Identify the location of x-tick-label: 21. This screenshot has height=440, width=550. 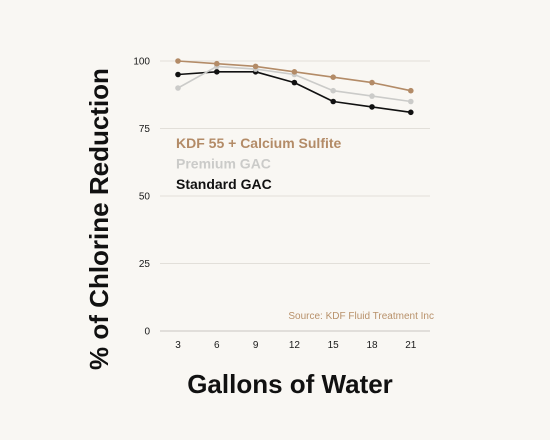
(411, 345).